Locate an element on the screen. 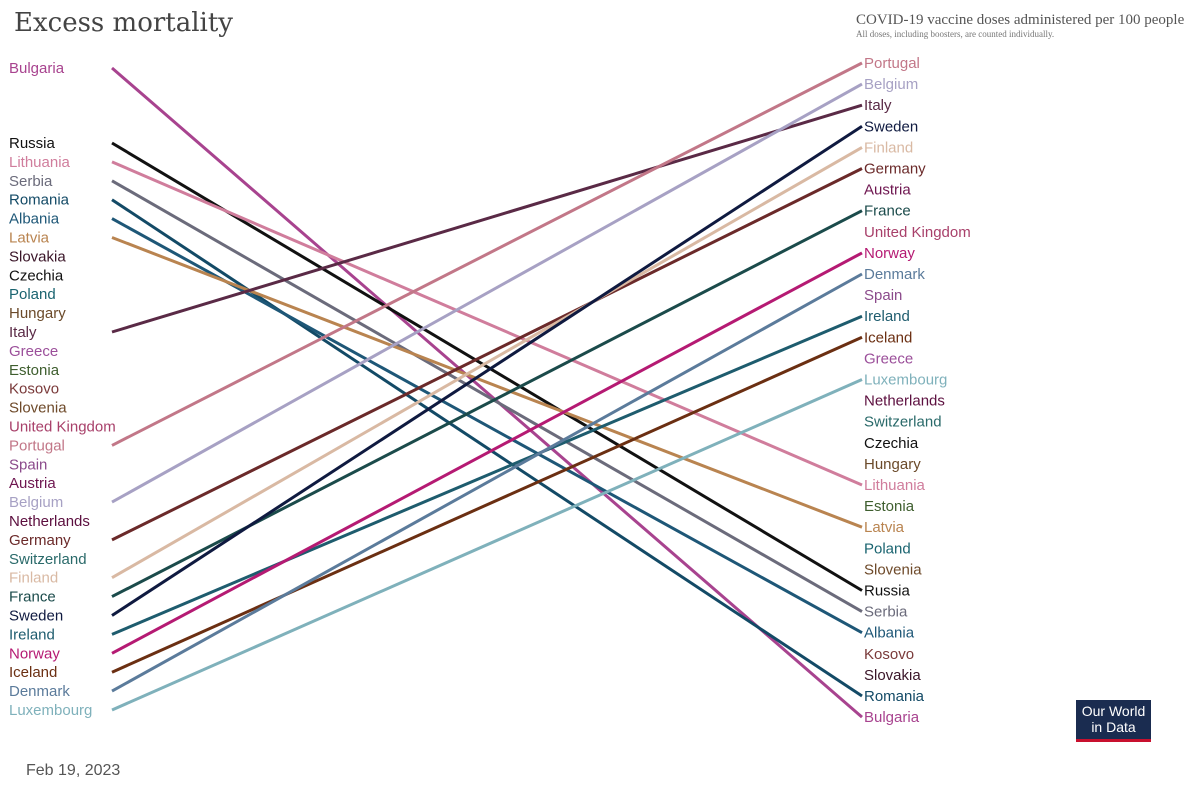  left-label-sweden: Sweden is located at coordinates (36, 616).